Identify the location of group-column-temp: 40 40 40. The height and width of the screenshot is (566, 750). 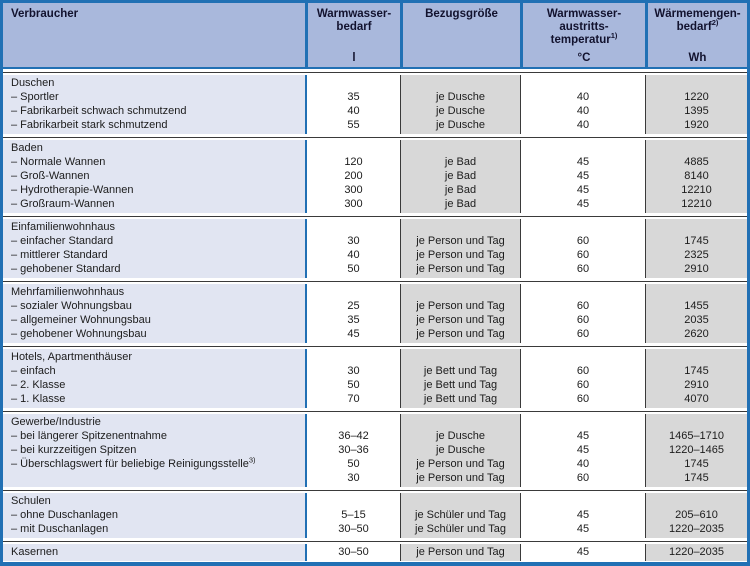
(582, 104).